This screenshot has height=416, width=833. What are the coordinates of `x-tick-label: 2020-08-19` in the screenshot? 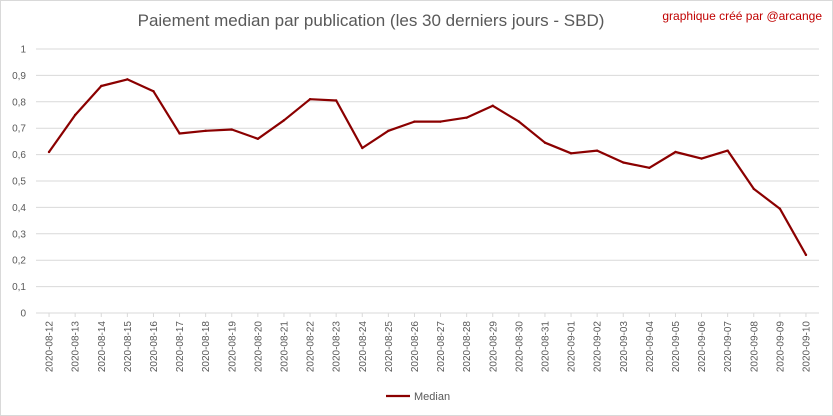 It's located at (232, 347).